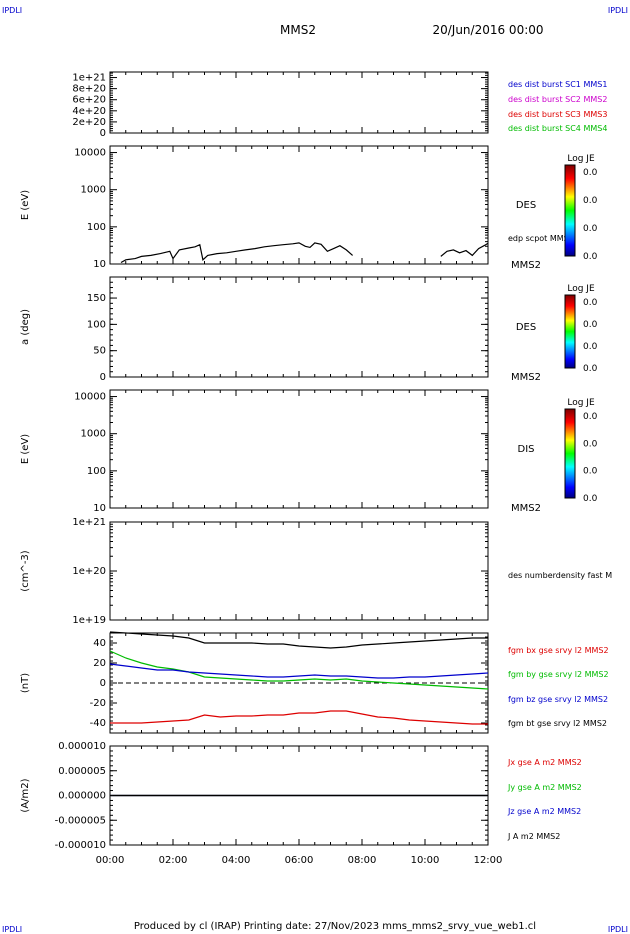 This screenshot has width=630, height=934. Describe the element at coordinates (89, 571) in the screenshot. I see `y-tick-label: 1e+20` at that location.